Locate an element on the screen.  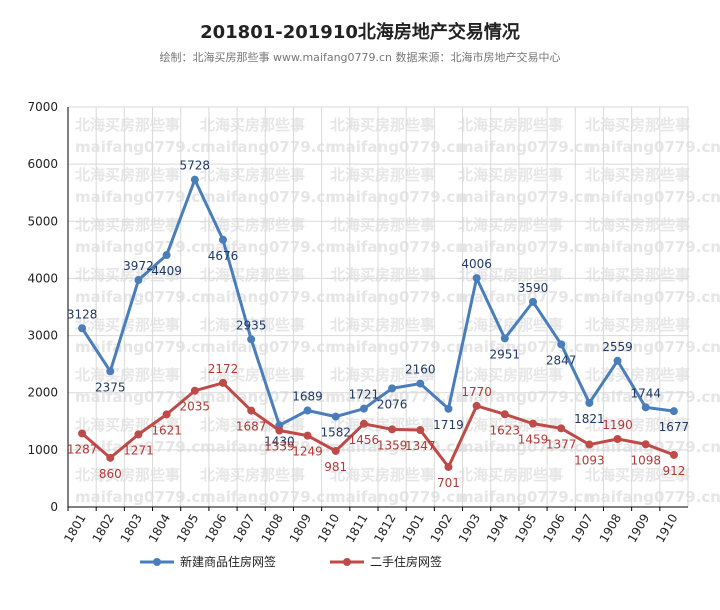
legend-swatch-marker is located at coordinates (157, 562).